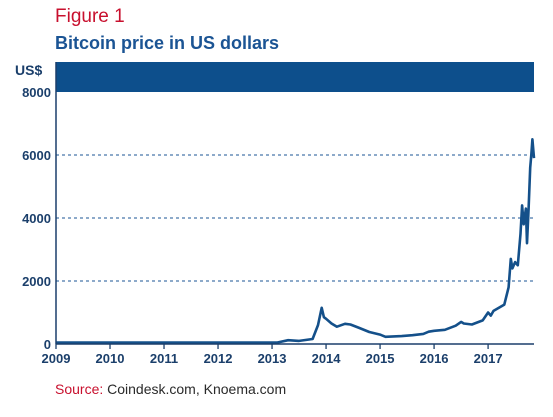  Describe the element at coordinates (164, 358) in the screenshot. I see `x-tick-label-2011: 2011` at that location.